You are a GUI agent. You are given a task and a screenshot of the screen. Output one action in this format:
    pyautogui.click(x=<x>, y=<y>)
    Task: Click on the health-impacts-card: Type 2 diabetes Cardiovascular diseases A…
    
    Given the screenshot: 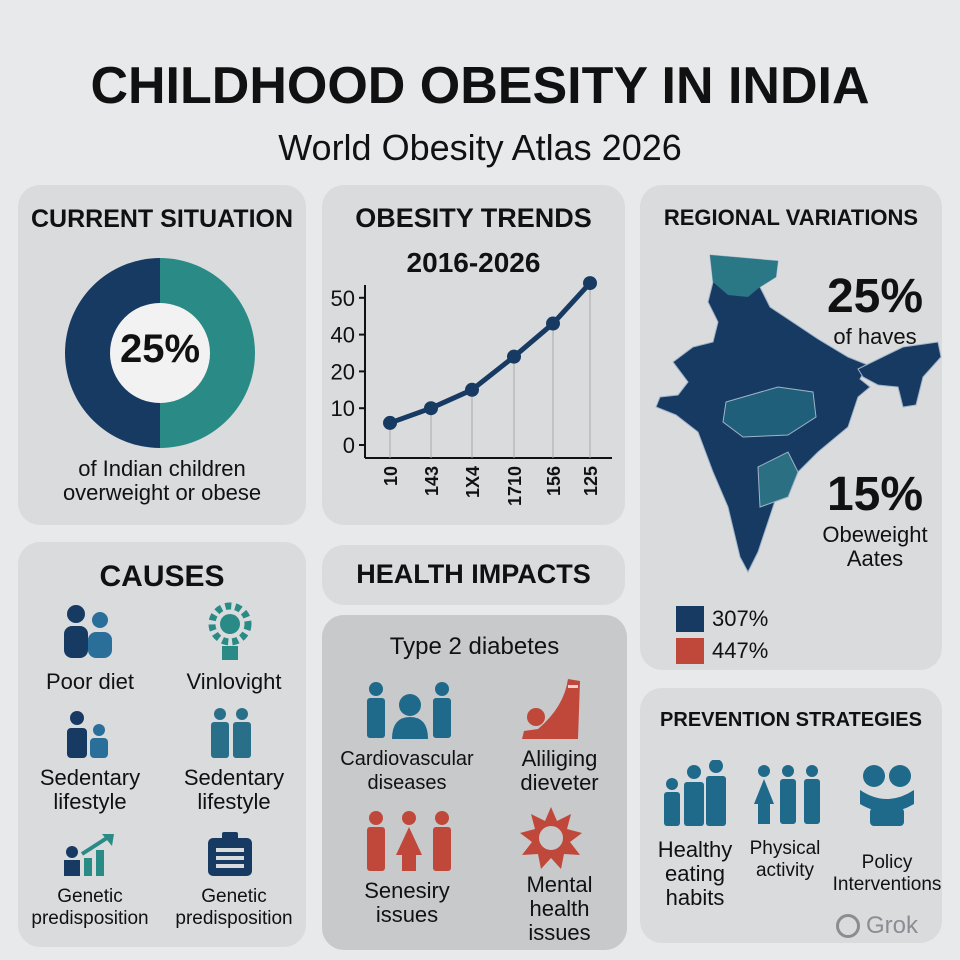 What is the action you would take?
    pyautogui.click(x=474, y=782)
    